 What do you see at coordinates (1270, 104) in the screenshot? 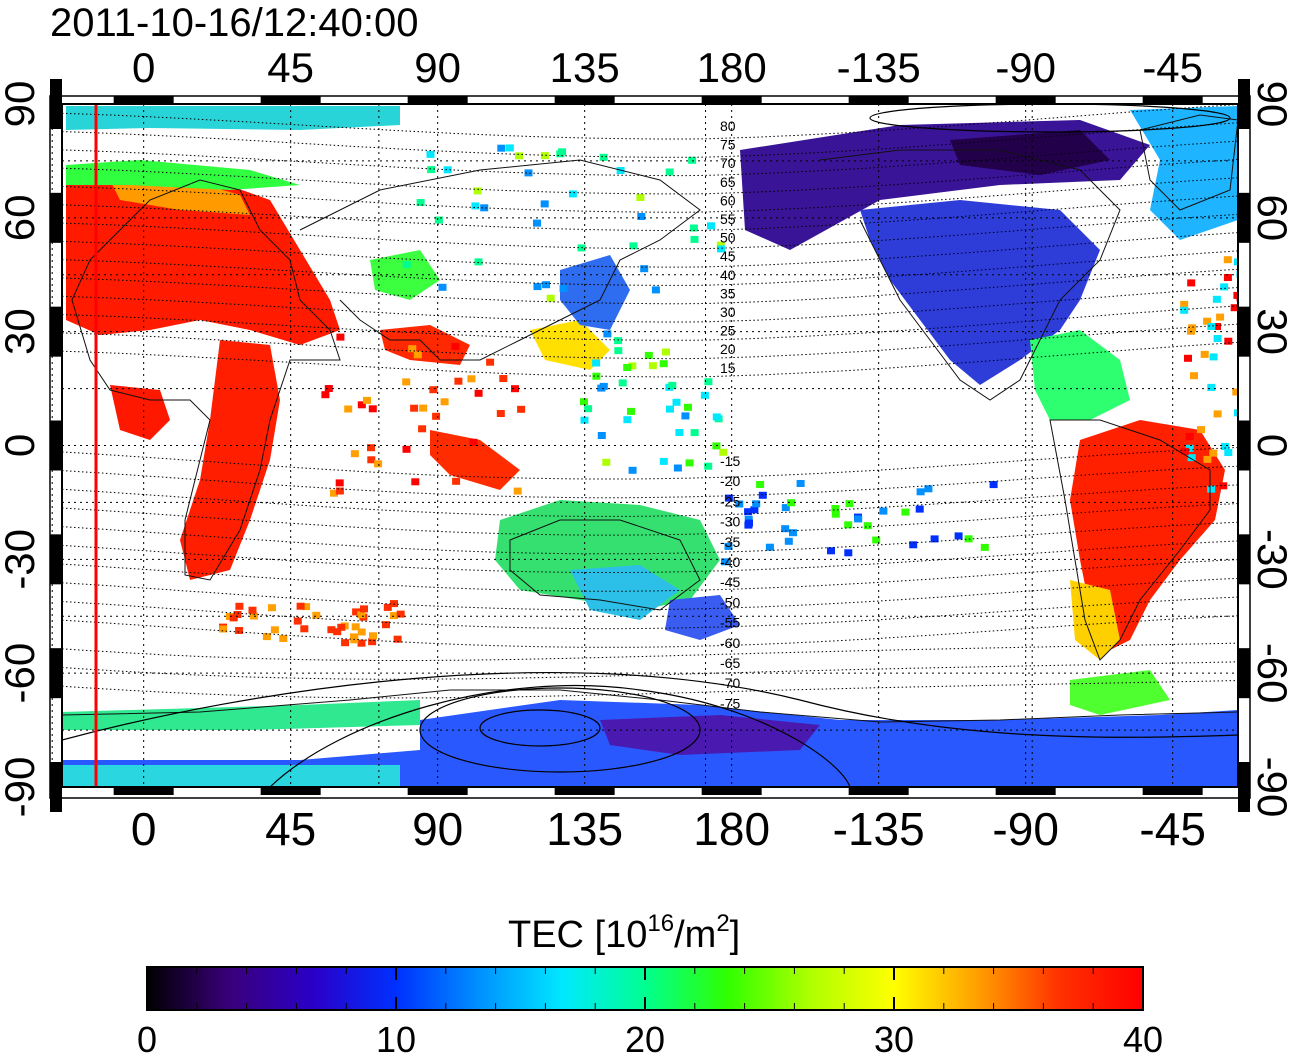
I see `lat-tick-label-right: 90` at bounding box center [1270, 104].